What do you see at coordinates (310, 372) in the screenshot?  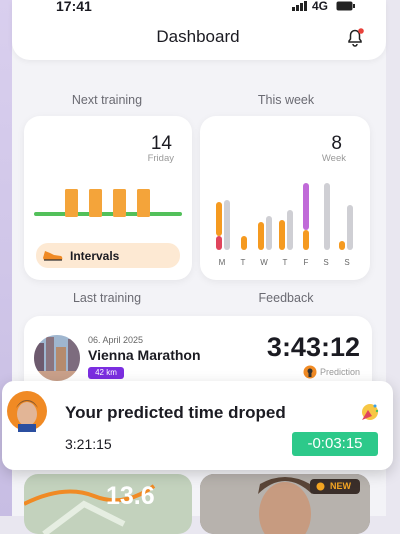 I see `prediction-icon` at bounding box center [310, 372].